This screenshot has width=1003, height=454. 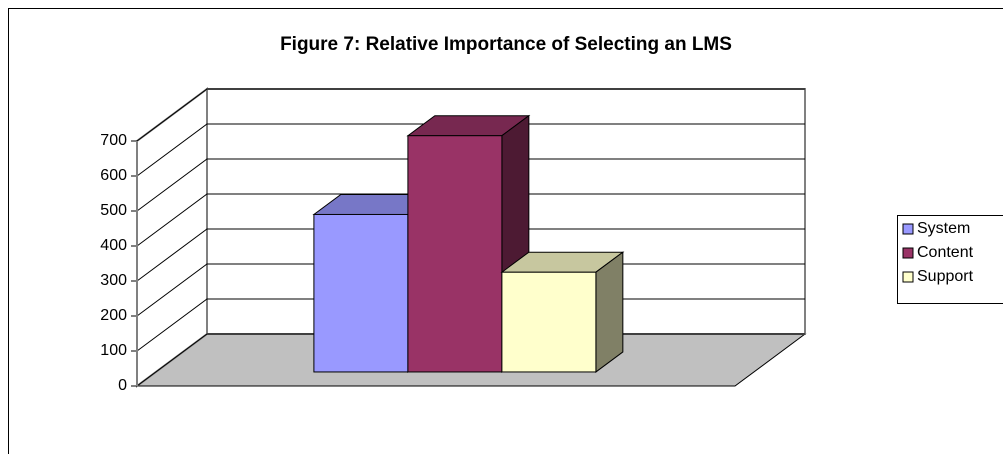 I want to click on y-tick-label: 600, so click(x=113, y=175).